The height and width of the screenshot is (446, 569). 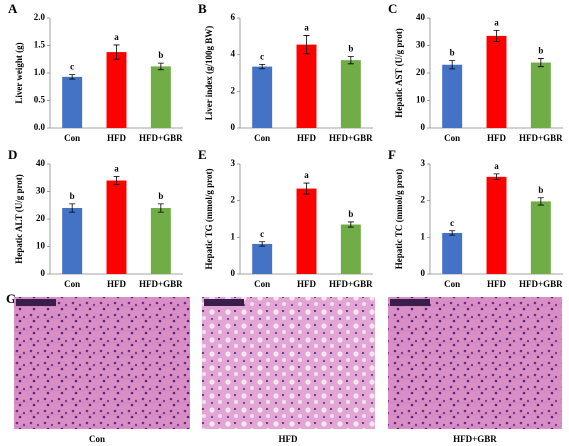 What do you see at coordinates (421, 17) in the screenshot?
I see `y-tick-label: 40` at bounding box center [421, 17].